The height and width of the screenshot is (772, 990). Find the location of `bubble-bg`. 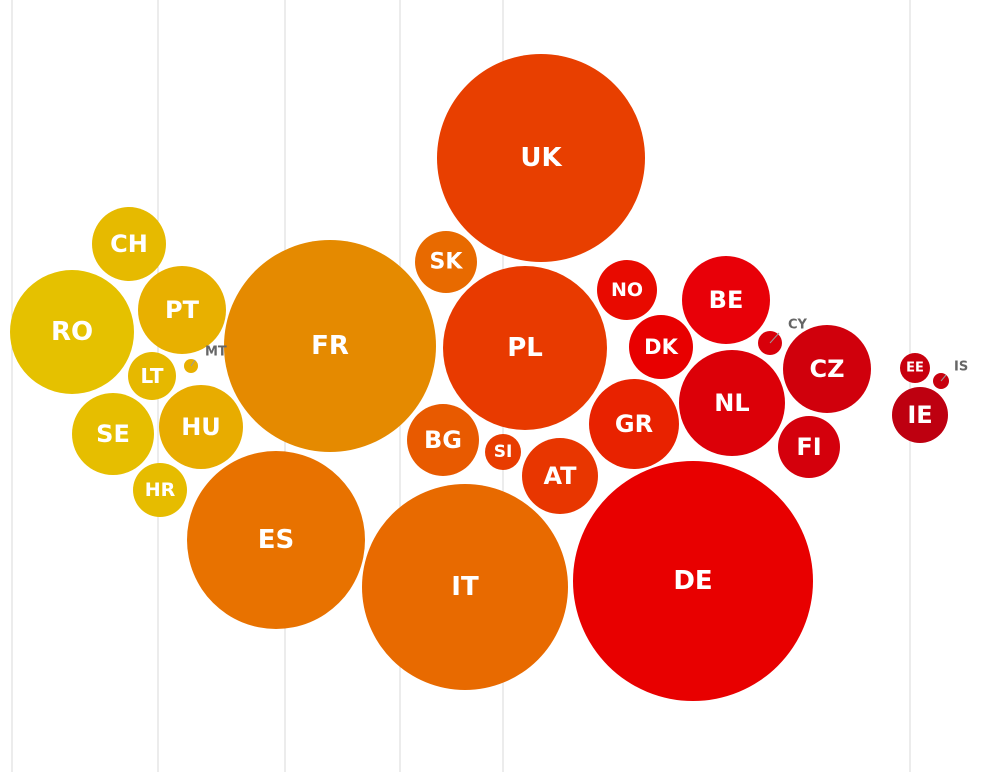

bubble-bg is located at coordinates (443, 440).